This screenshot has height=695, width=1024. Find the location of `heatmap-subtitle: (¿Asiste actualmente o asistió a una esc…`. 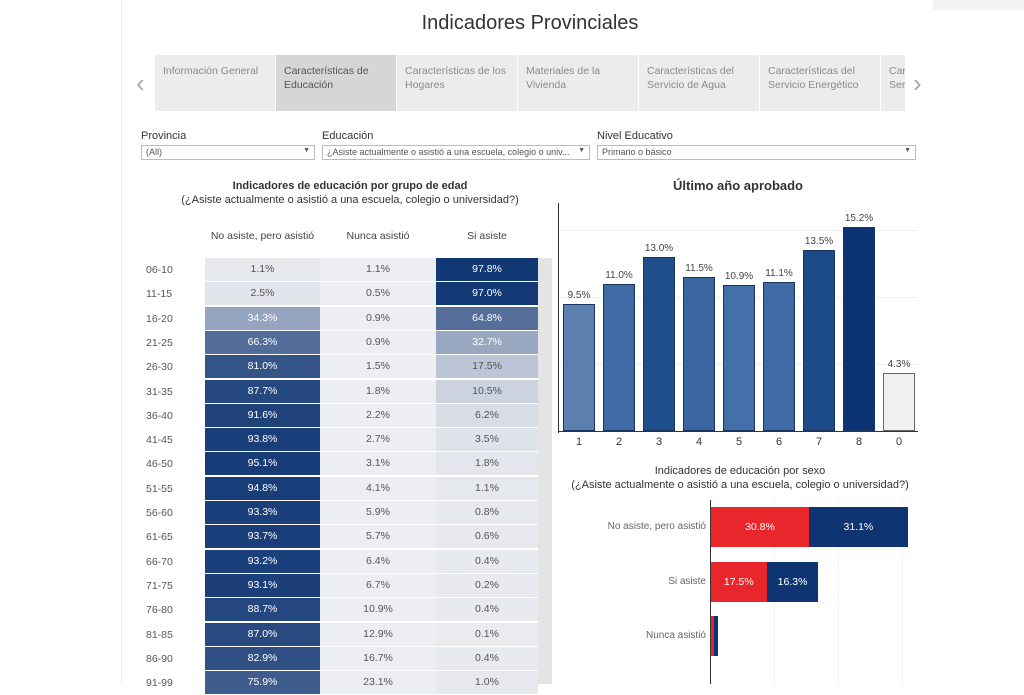

heatmap-subtitle: (¿Asiste actualmente o asistió a una esc… is located at coordinates (350, 200).